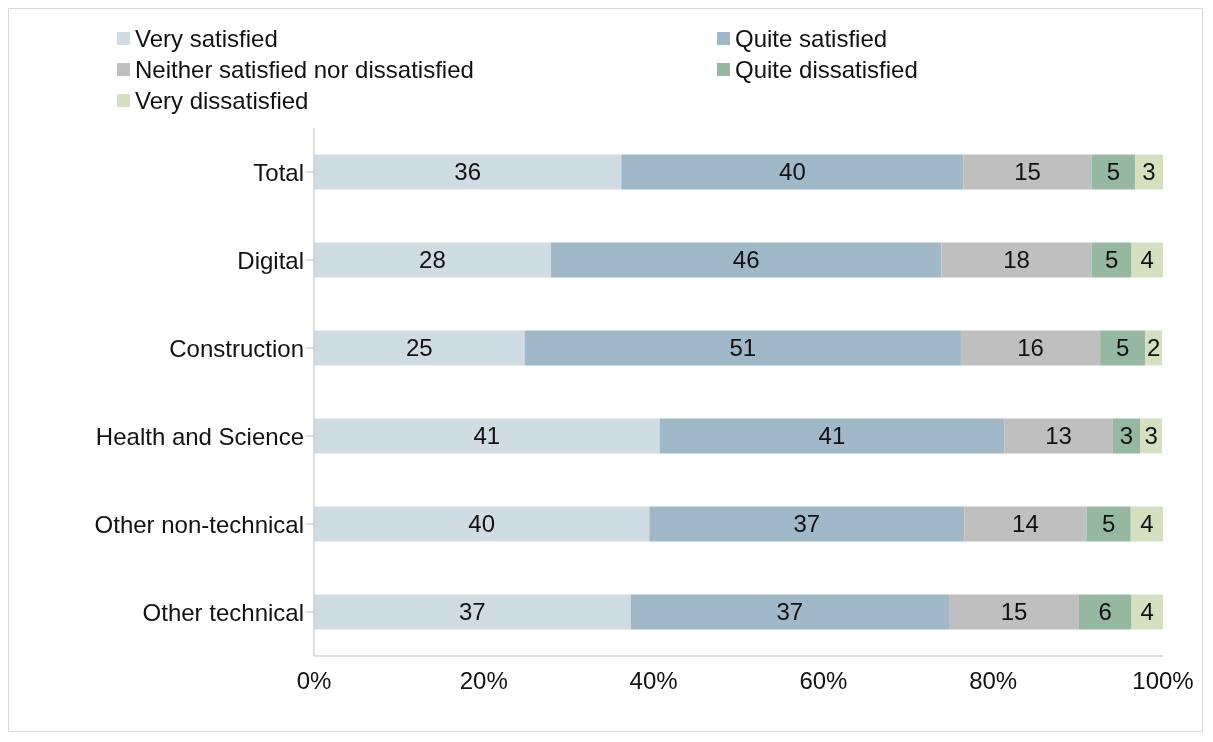  Describe the element at coordinates (223, 612) in the screenshot. I see `y-tick-label: Other technical` at that location.